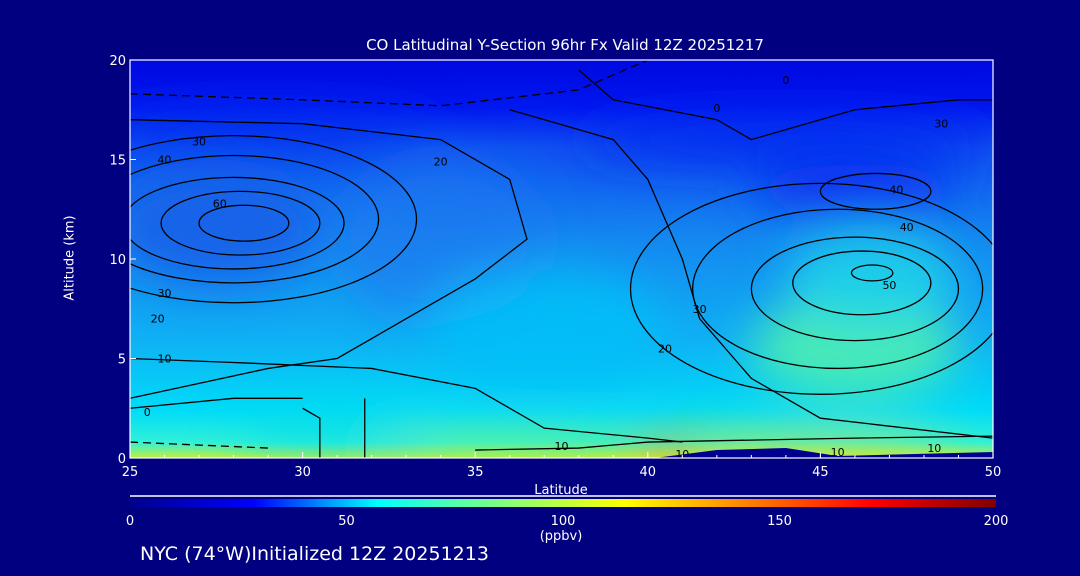  Describe the element at coordinates (779, 521) in the screenshot. I see `colorbar-tick-label: 150` at that location.